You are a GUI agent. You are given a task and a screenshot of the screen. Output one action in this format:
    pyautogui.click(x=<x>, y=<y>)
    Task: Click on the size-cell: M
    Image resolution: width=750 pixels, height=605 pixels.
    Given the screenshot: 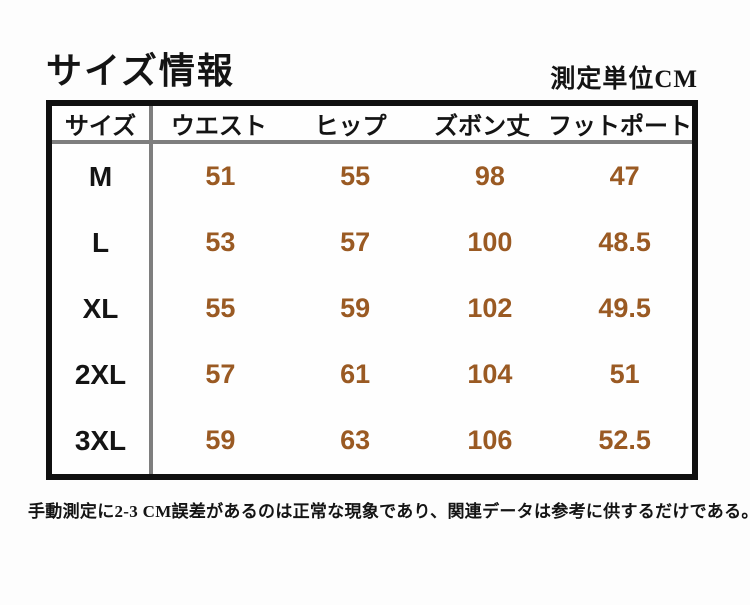 What is the action you would take?
    pyautogui.click(x=102, y=176)
    